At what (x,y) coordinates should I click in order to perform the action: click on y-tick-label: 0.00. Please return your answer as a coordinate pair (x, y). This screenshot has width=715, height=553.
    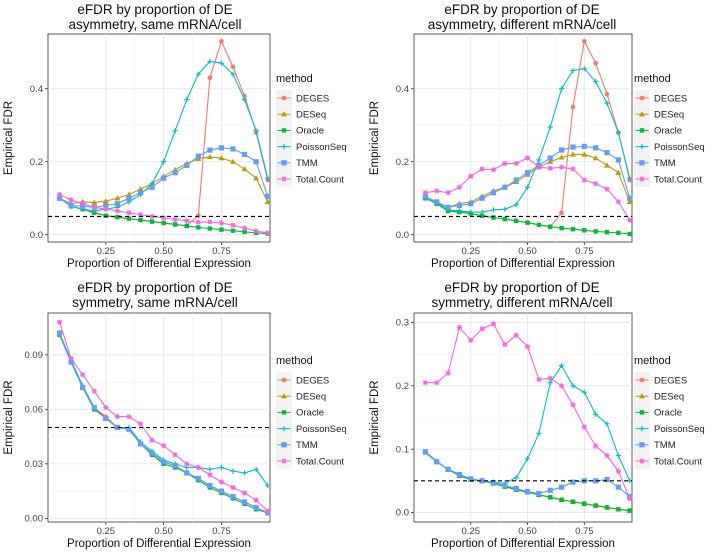
    Looking at the image, I should click on (34, 519).